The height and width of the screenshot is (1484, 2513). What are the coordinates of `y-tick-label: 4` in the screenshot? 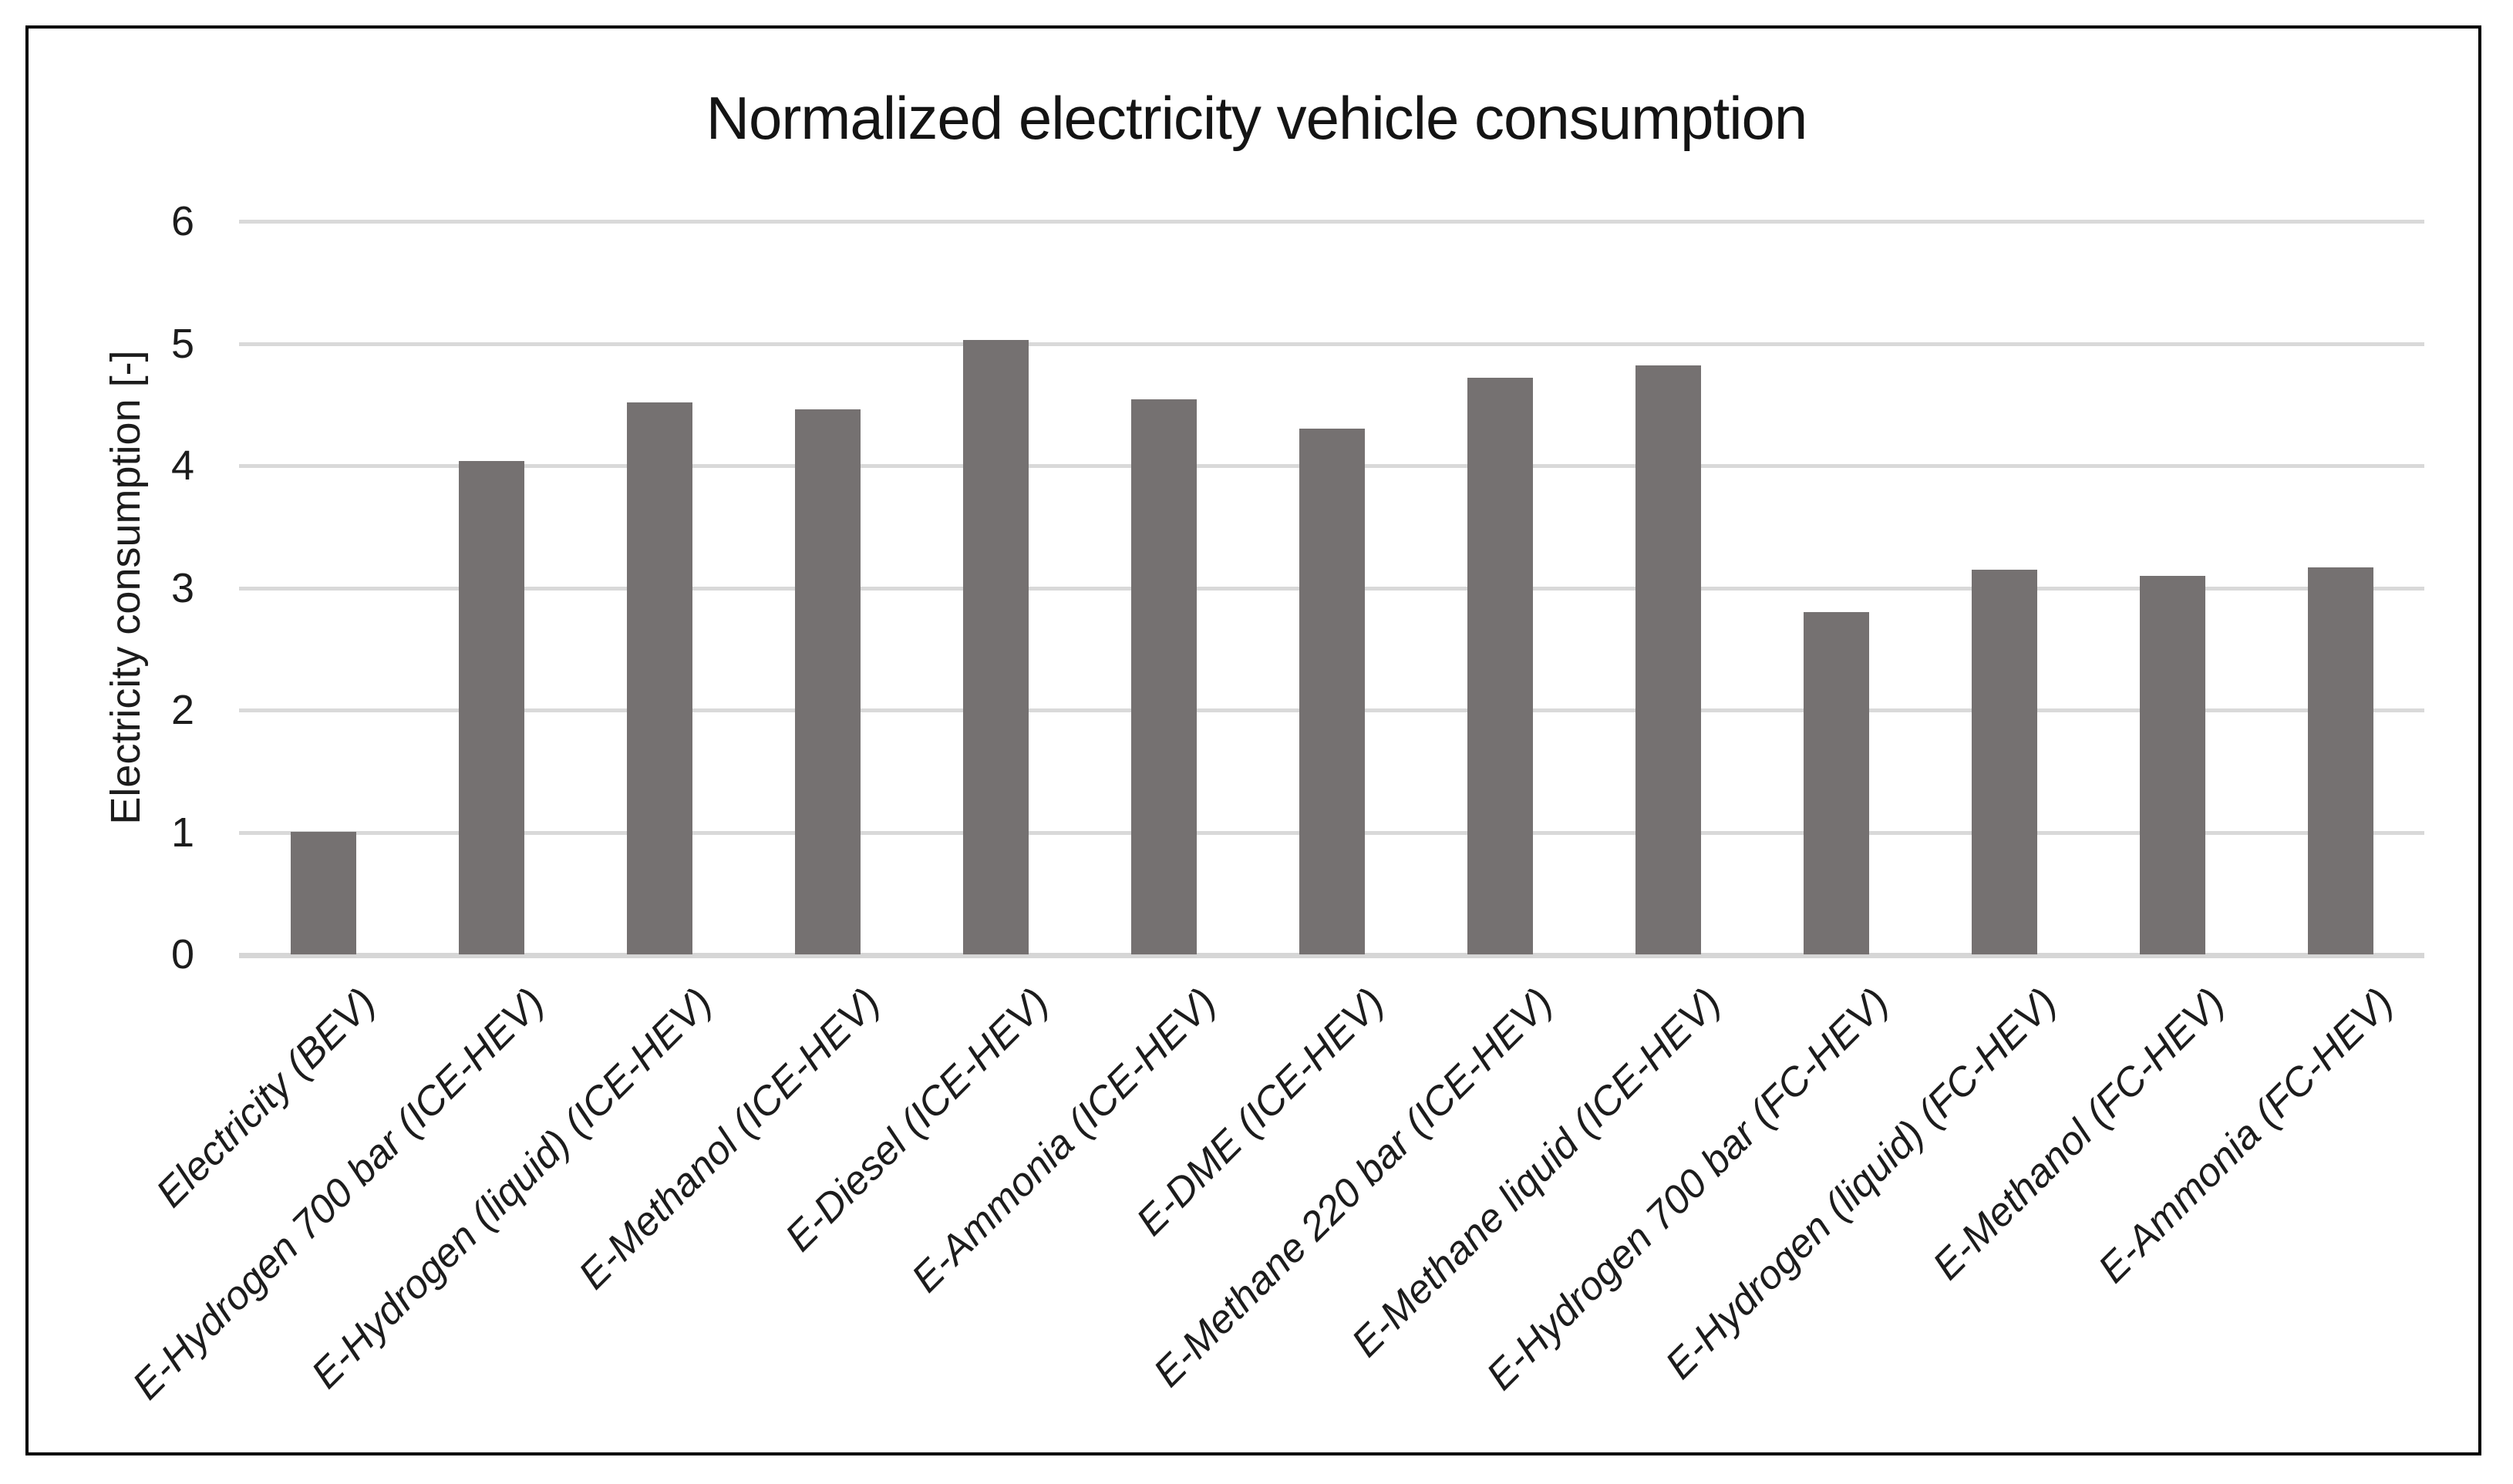 It's located at (182, 466).